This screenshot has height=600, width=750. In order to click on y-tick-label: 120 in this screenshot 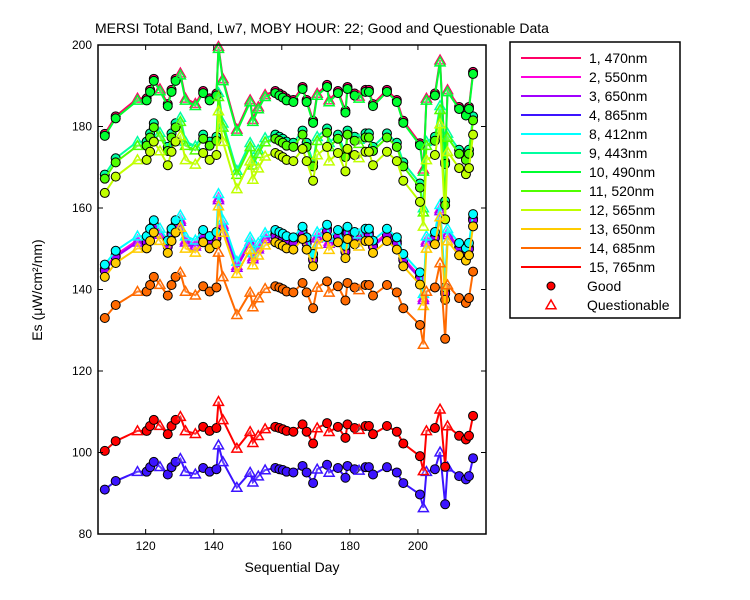, I will do `click(82, 371)`.